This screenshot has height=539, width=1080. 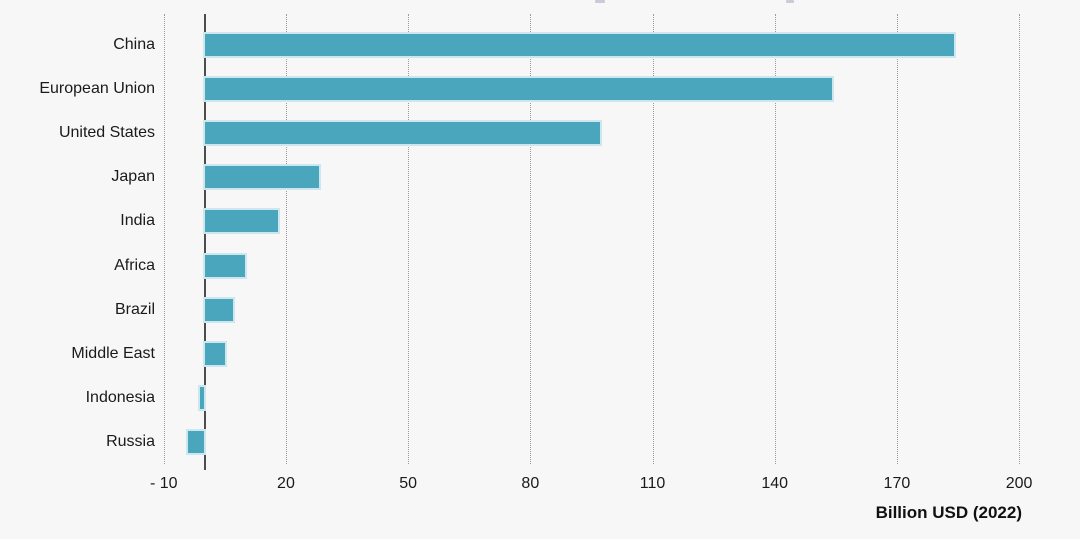 I want to click on x-tick-label: 170, so click(x=897, y=483).